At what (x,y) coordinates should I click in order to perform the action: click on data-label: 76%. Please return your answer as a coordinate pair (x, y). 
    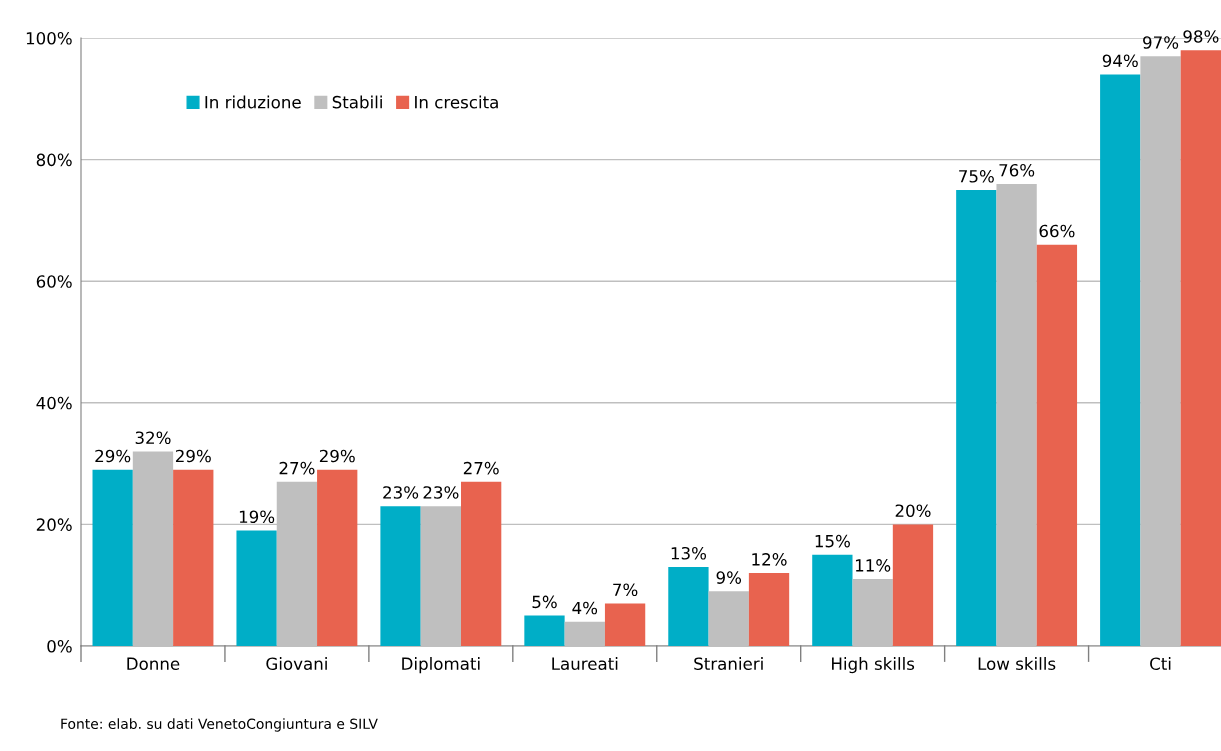
    Looking at the image, I should click on (1017, 170).